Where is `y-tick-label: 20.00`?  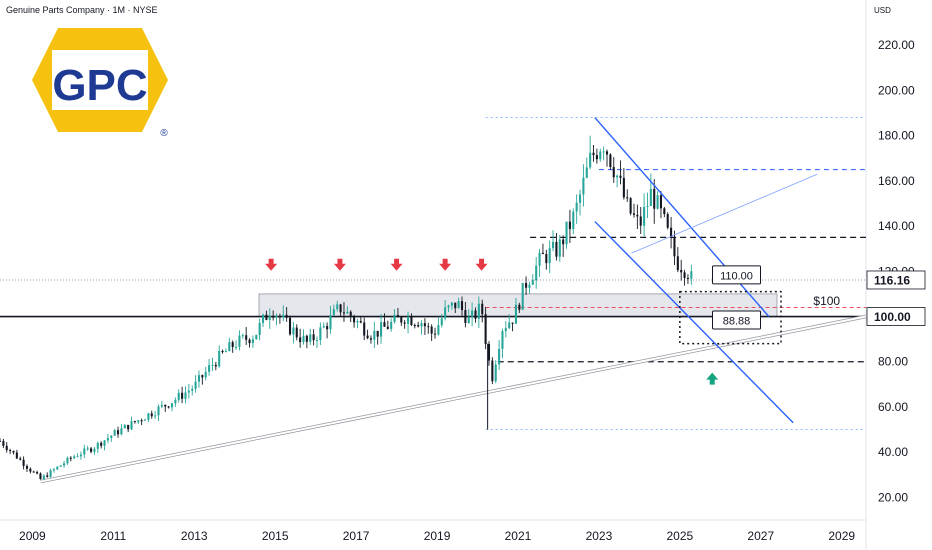 y-tick-label: 20.00 is located at coordinates (893, 497).